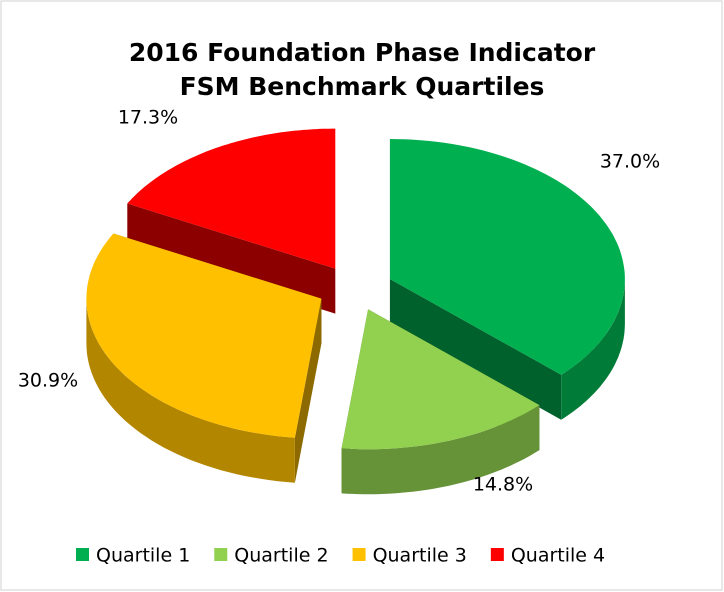 The width and height of the screenshot is (724, 592). Describe the element at coordinates (362, 52) in the screenshot. I see `chart-title: 2016 Foundation Phase Indicator` at that location.